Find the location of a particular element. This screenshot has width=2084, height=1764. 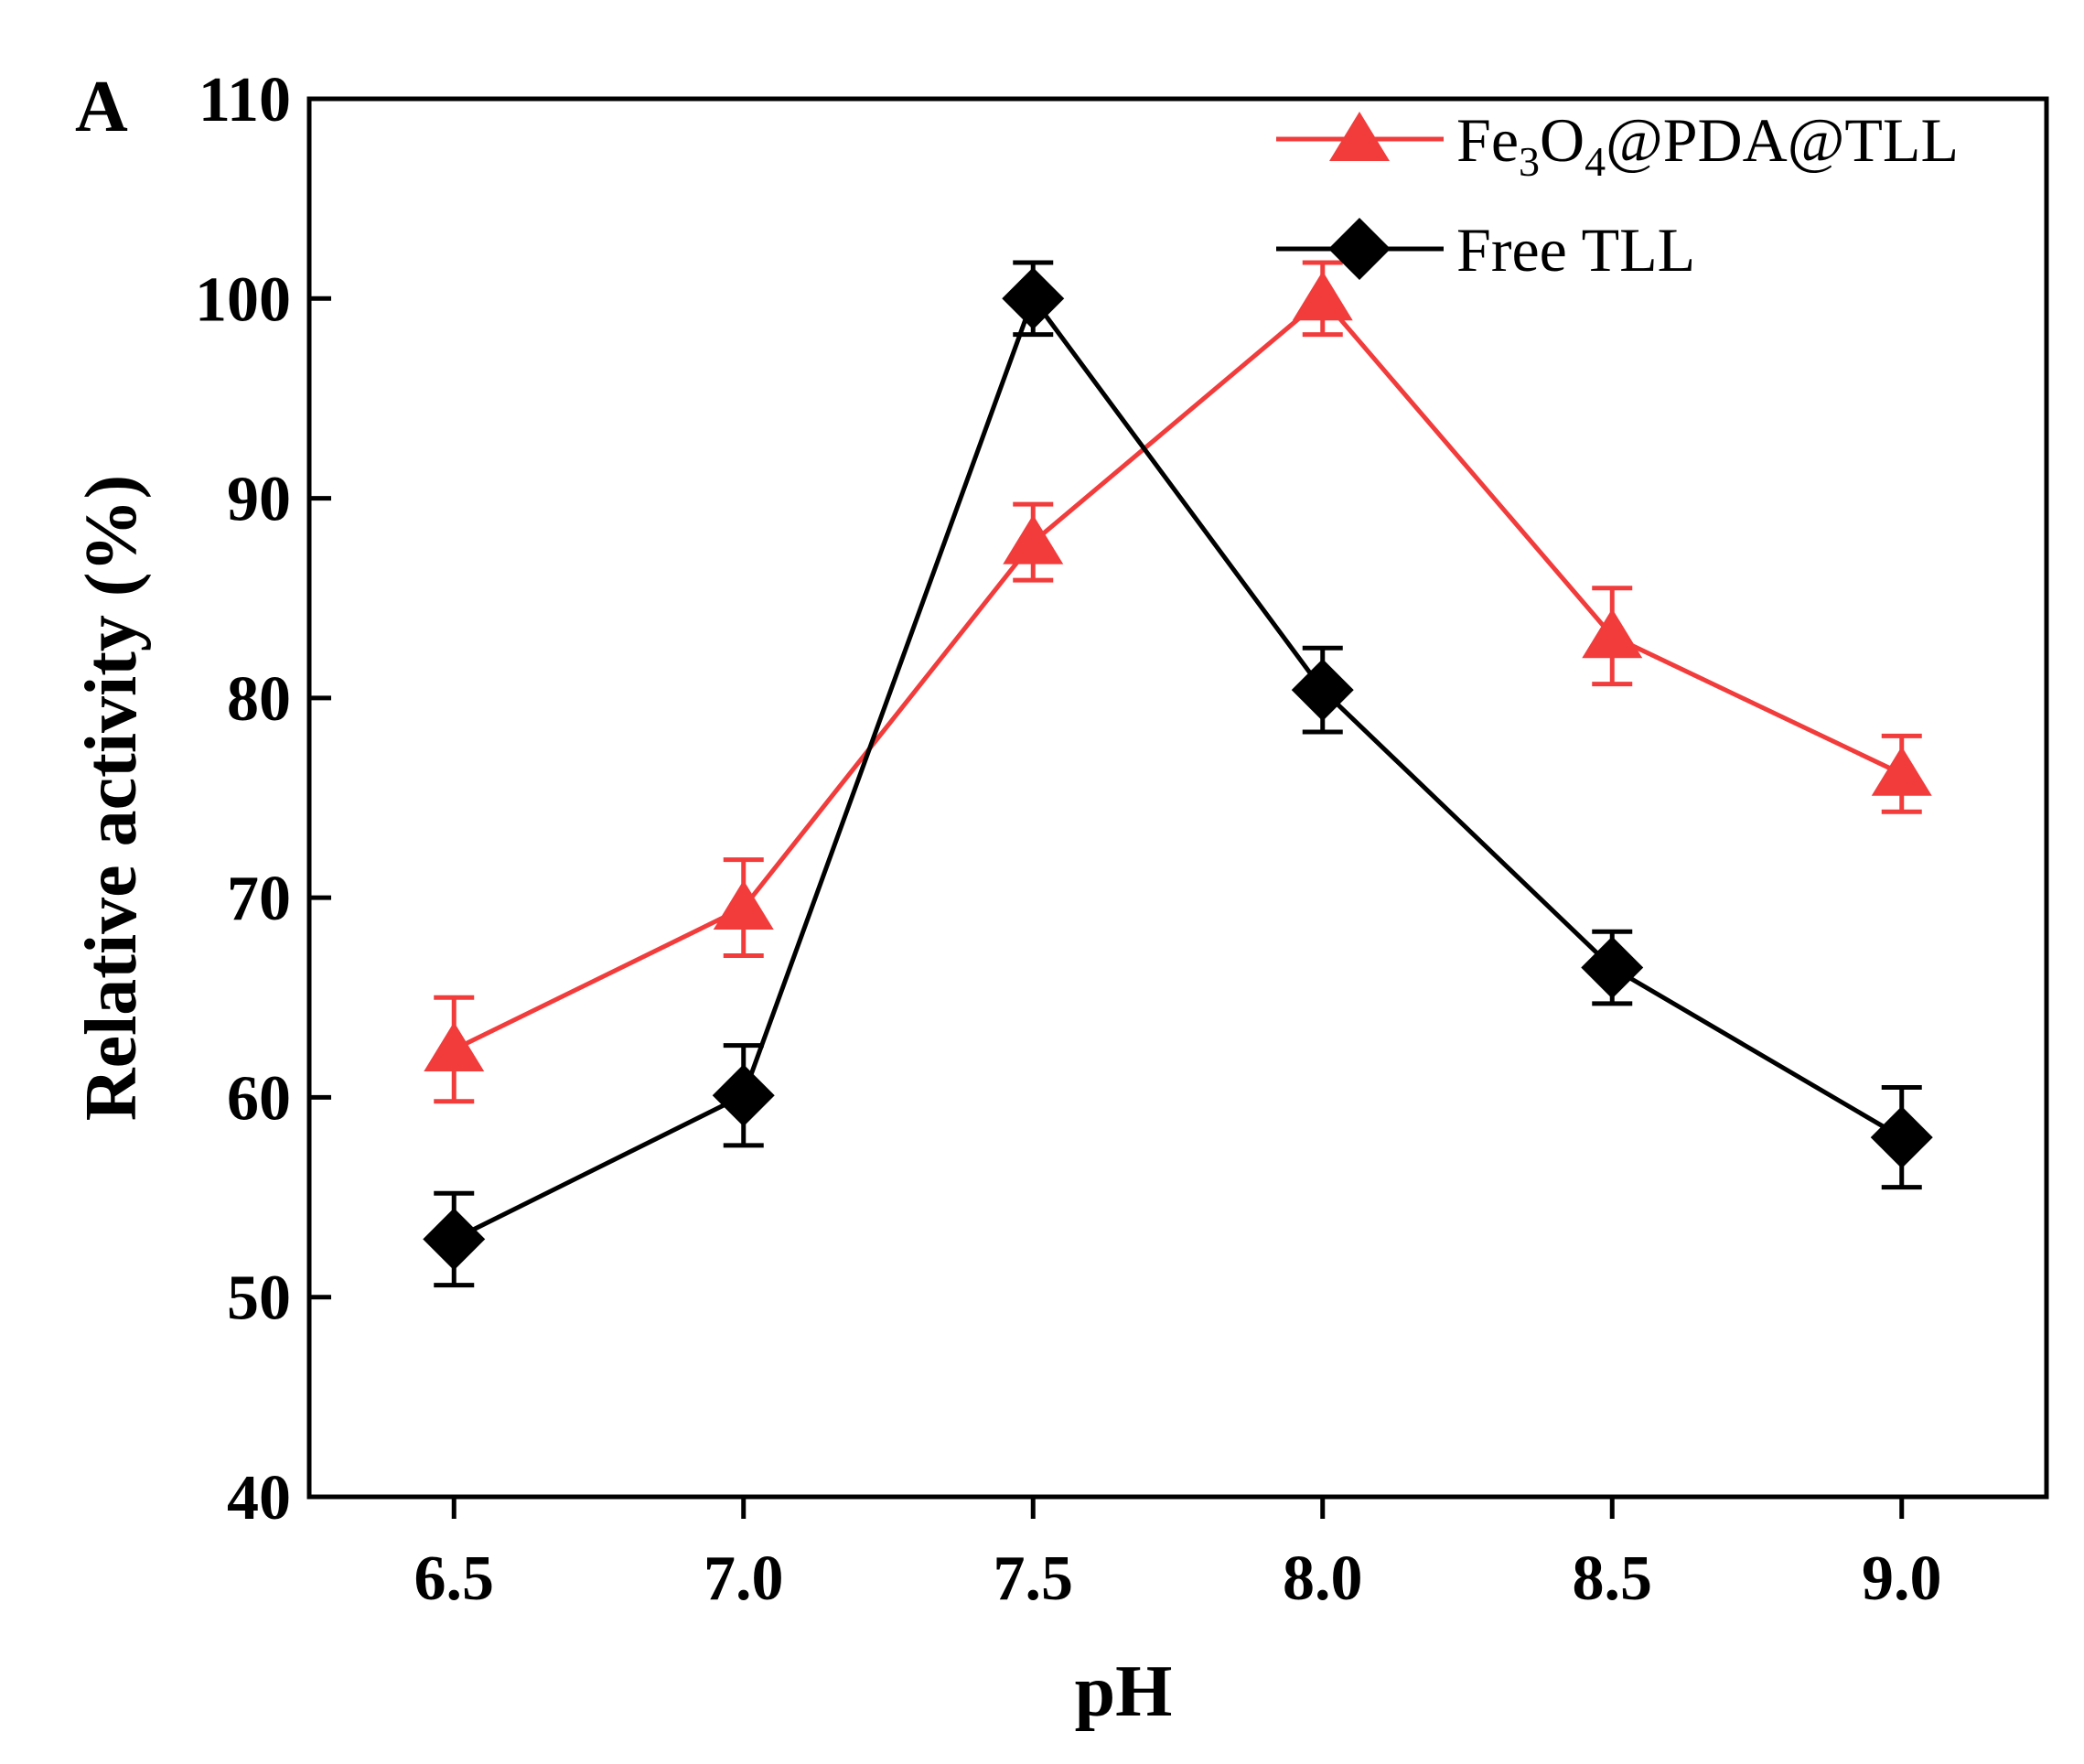

legend-item-fe3o4-pda-tll: Fe3O4@PDA@TLL is located at coordinates (1617, 145).